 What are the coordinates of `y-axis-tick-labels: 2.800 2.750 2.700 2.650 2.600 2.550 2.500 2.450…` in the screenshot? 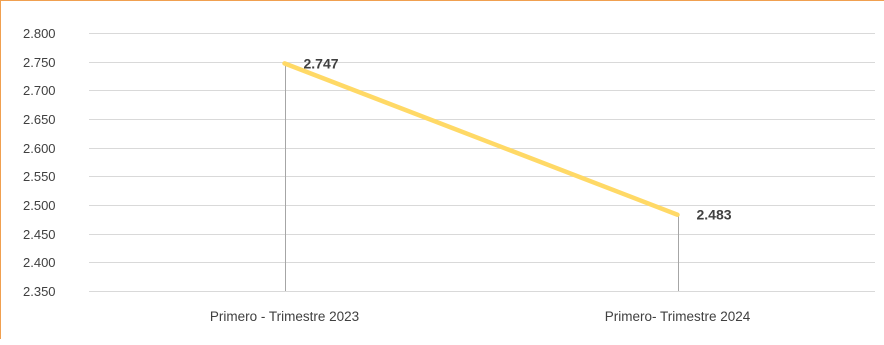 It's located at (39, 162).